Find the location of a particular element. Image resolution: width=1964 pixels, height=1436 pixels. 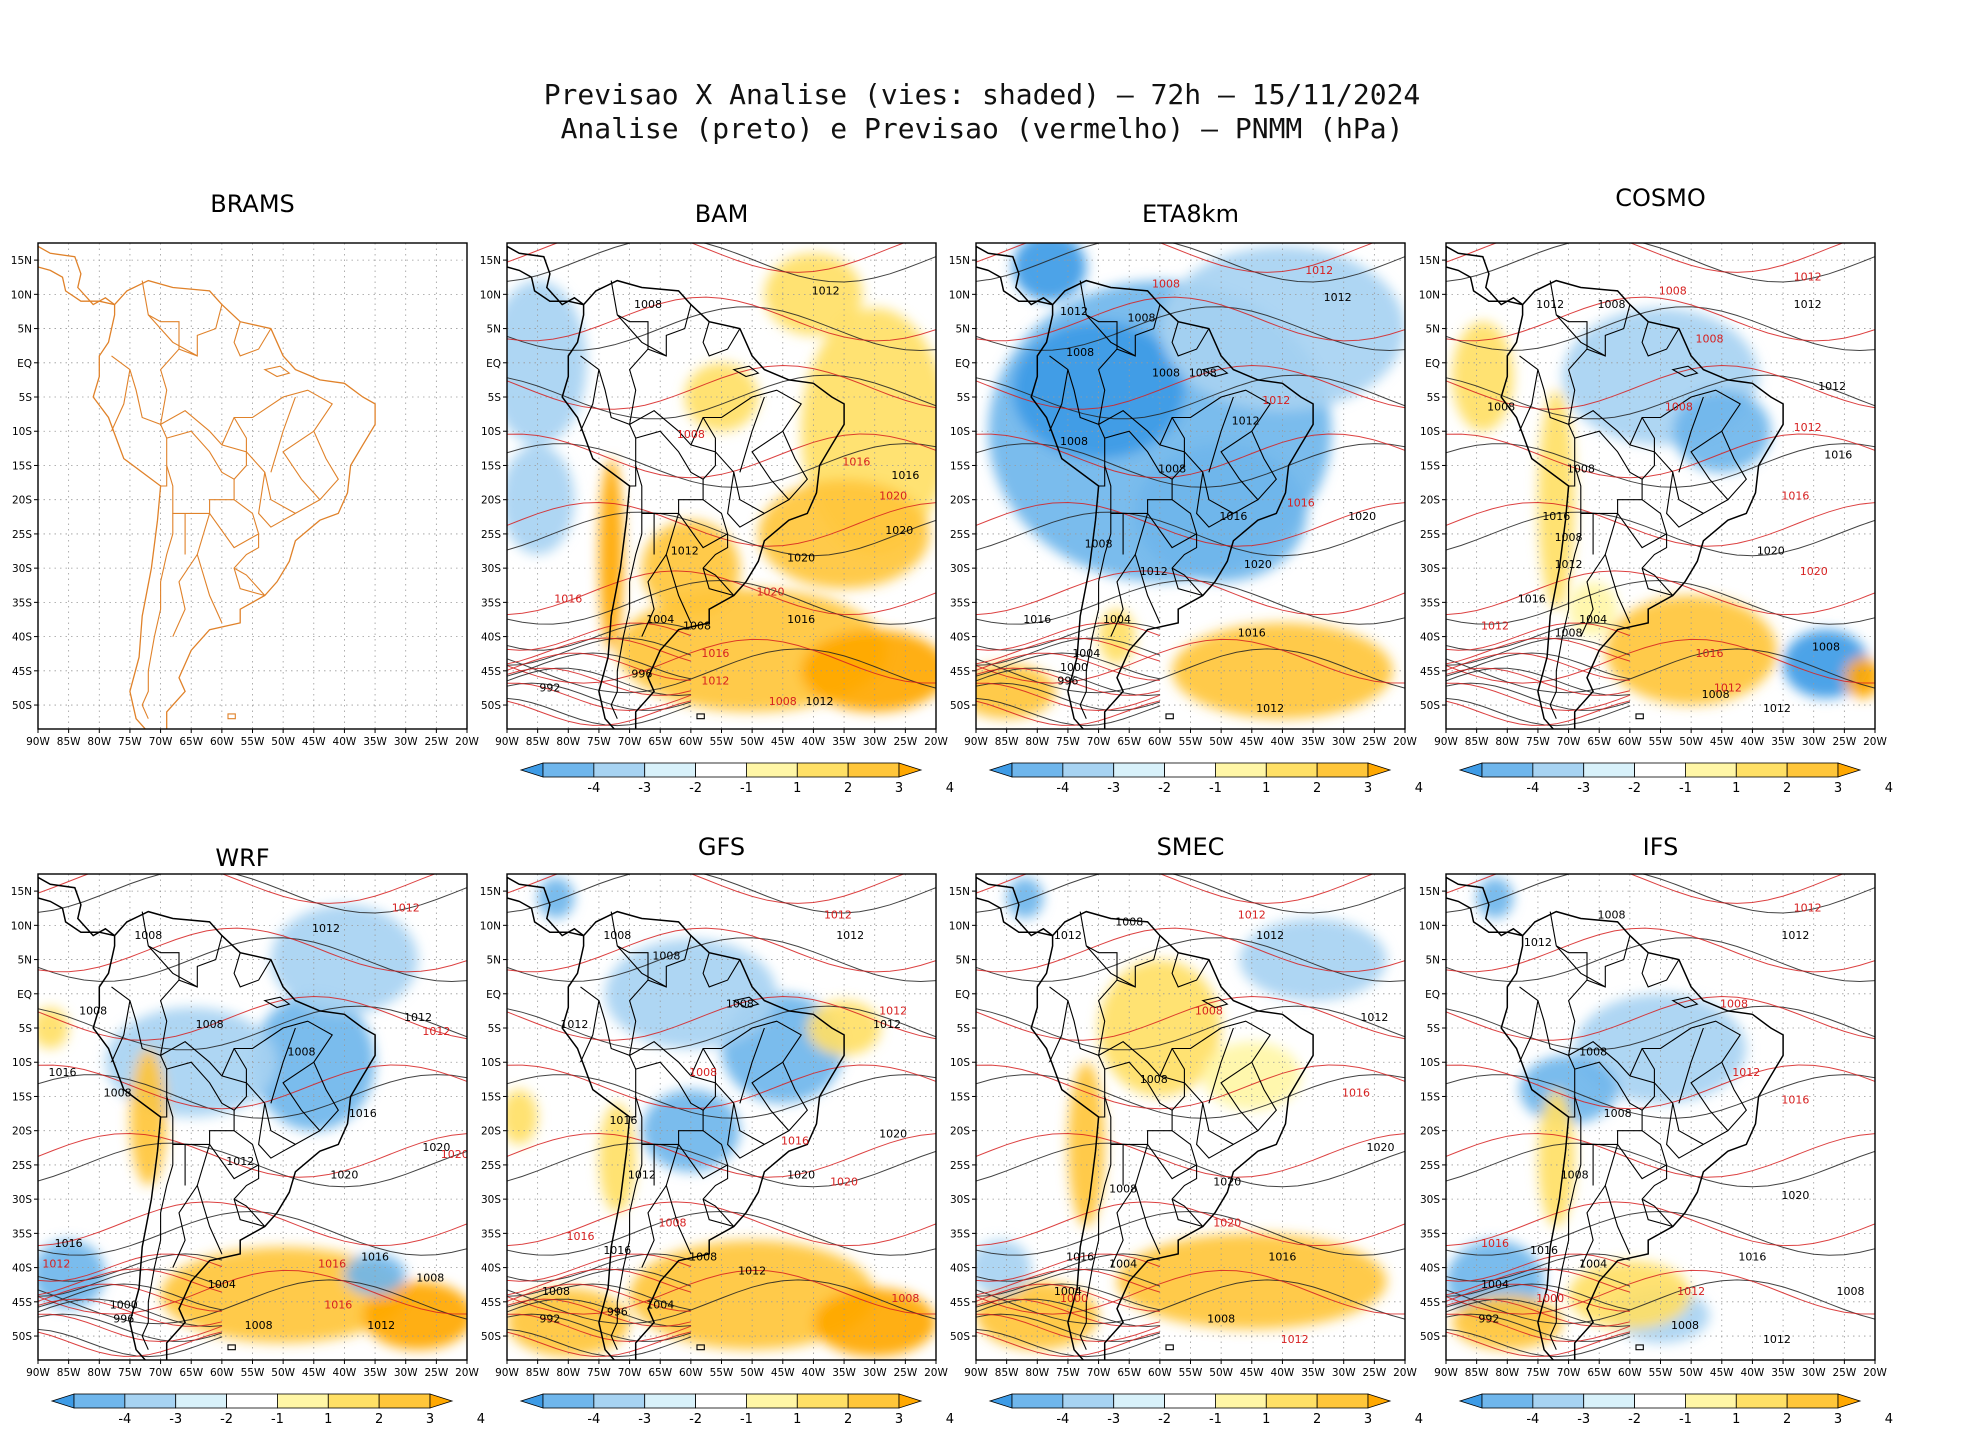

panel-title-ifs: IFS is located at coordinates (1661, 847).